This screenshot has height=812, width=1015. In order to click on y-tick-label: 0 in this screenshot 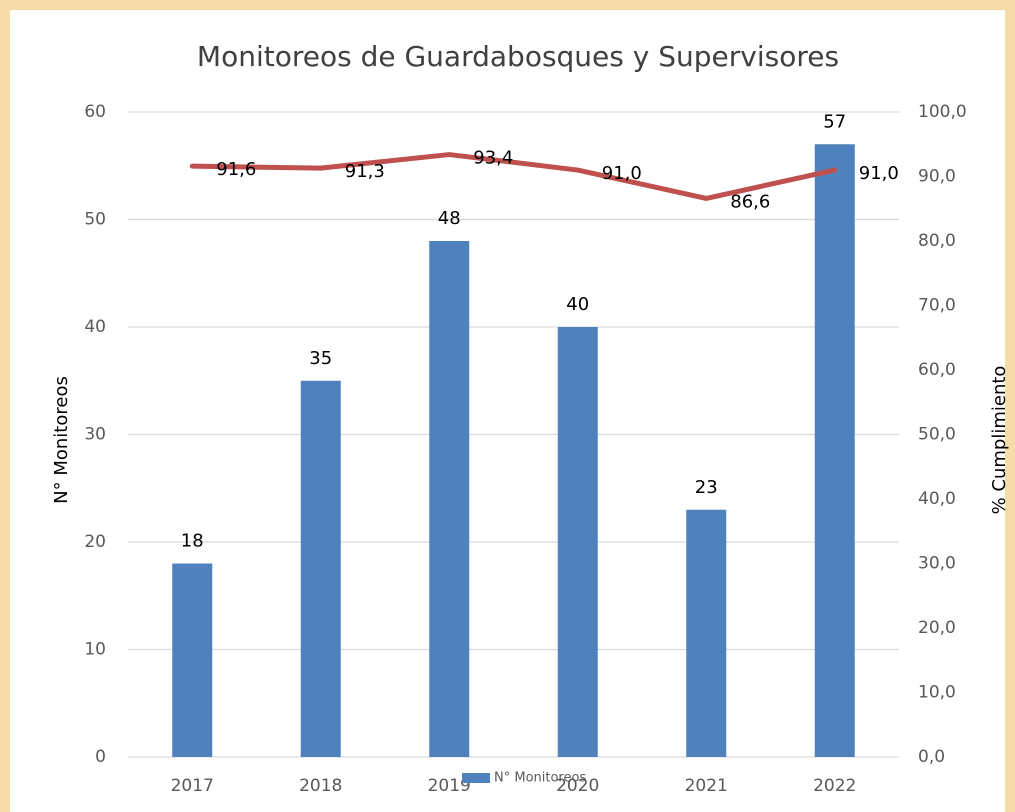, I will do `click(100, 757)`.